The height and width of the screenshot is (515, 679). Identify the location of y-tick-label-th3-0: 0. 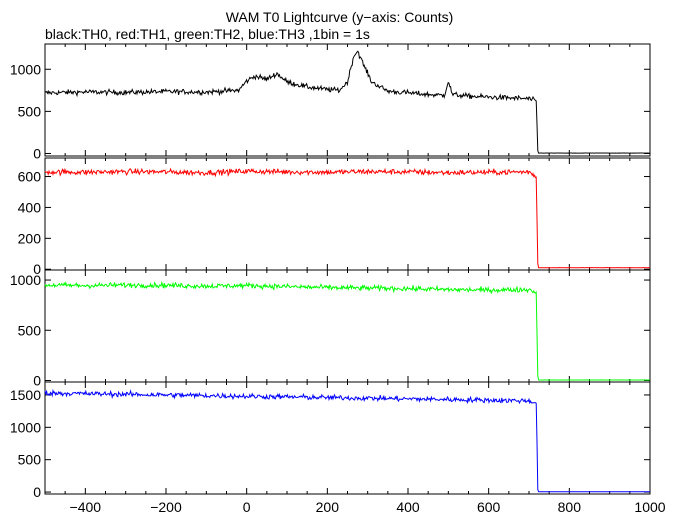
(37, 492).